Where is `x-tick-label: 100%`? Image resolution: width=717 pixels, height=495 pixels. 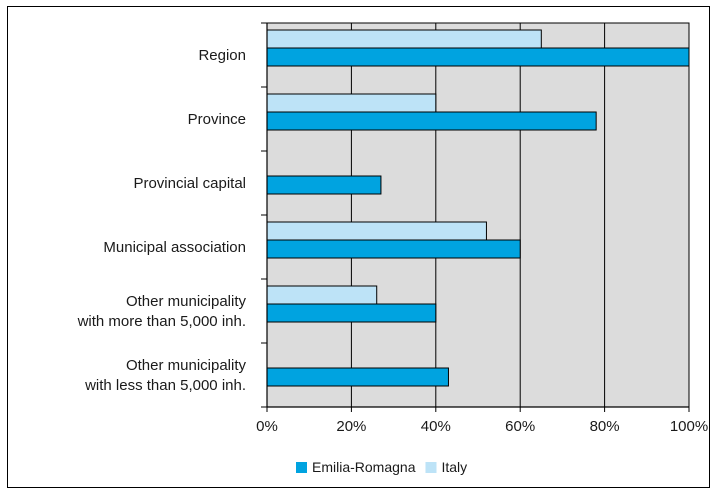 x-tick-label: 100% is located at coordinates (689, 426).